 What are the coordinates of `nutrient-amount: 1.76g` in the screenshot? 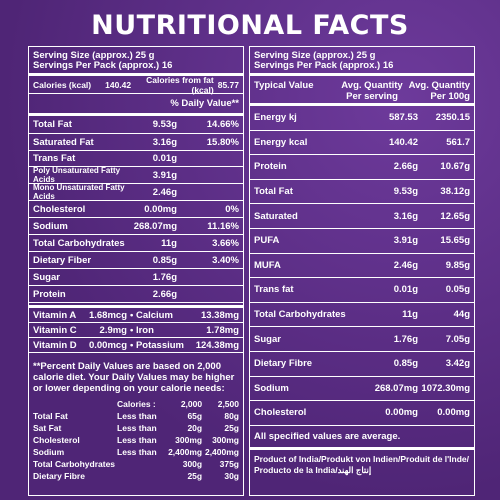 It's located at (164, 277).